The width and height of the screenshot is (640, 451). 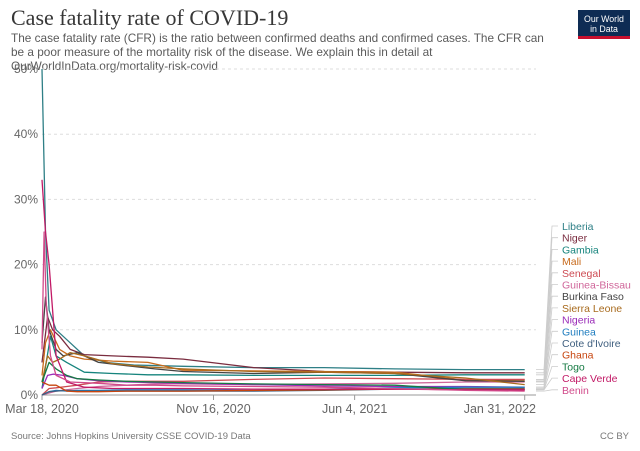 What do you see at coordinates (581, 274) in the screenshot?
I see `legend-label-senegal: Senegal` at bounding box center [581, 274].